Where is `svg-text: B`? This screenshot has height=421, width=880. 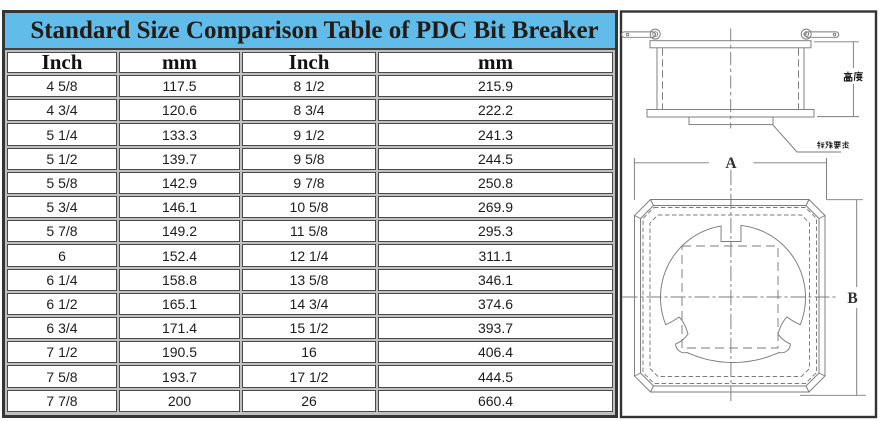
svg-text: B is located at coordinates (852, 298).